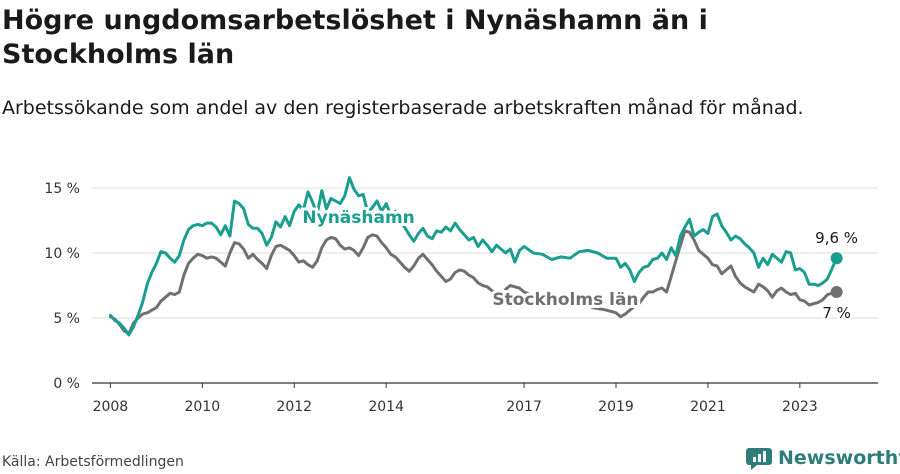  What do you see at coordinates (839, 458) in the screenshot?
I see `brand-name: Newsworthy` at bounding box center [839, 458].